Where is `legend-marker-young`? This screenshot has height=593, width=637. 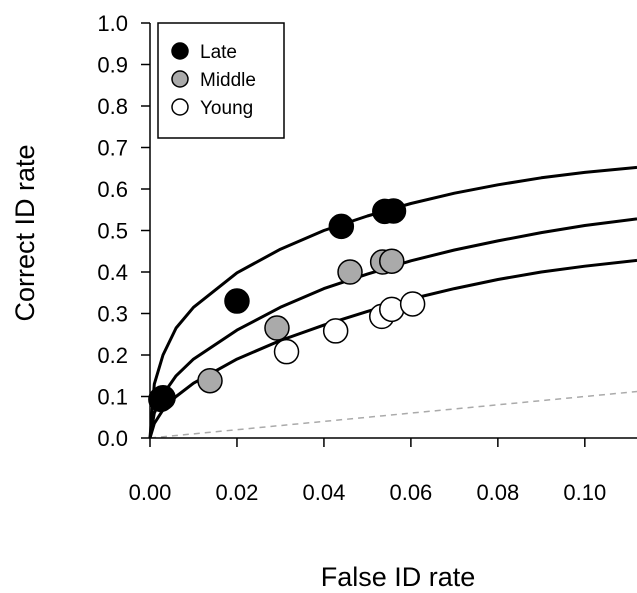
legend-marker-young is located at coordinates (180, 107).